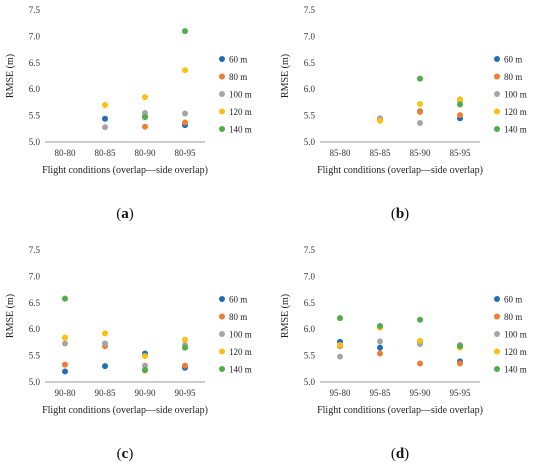 The height and width of the screenshot is (465, 550). I want to click on panel-label: (d), so click(400, 454).